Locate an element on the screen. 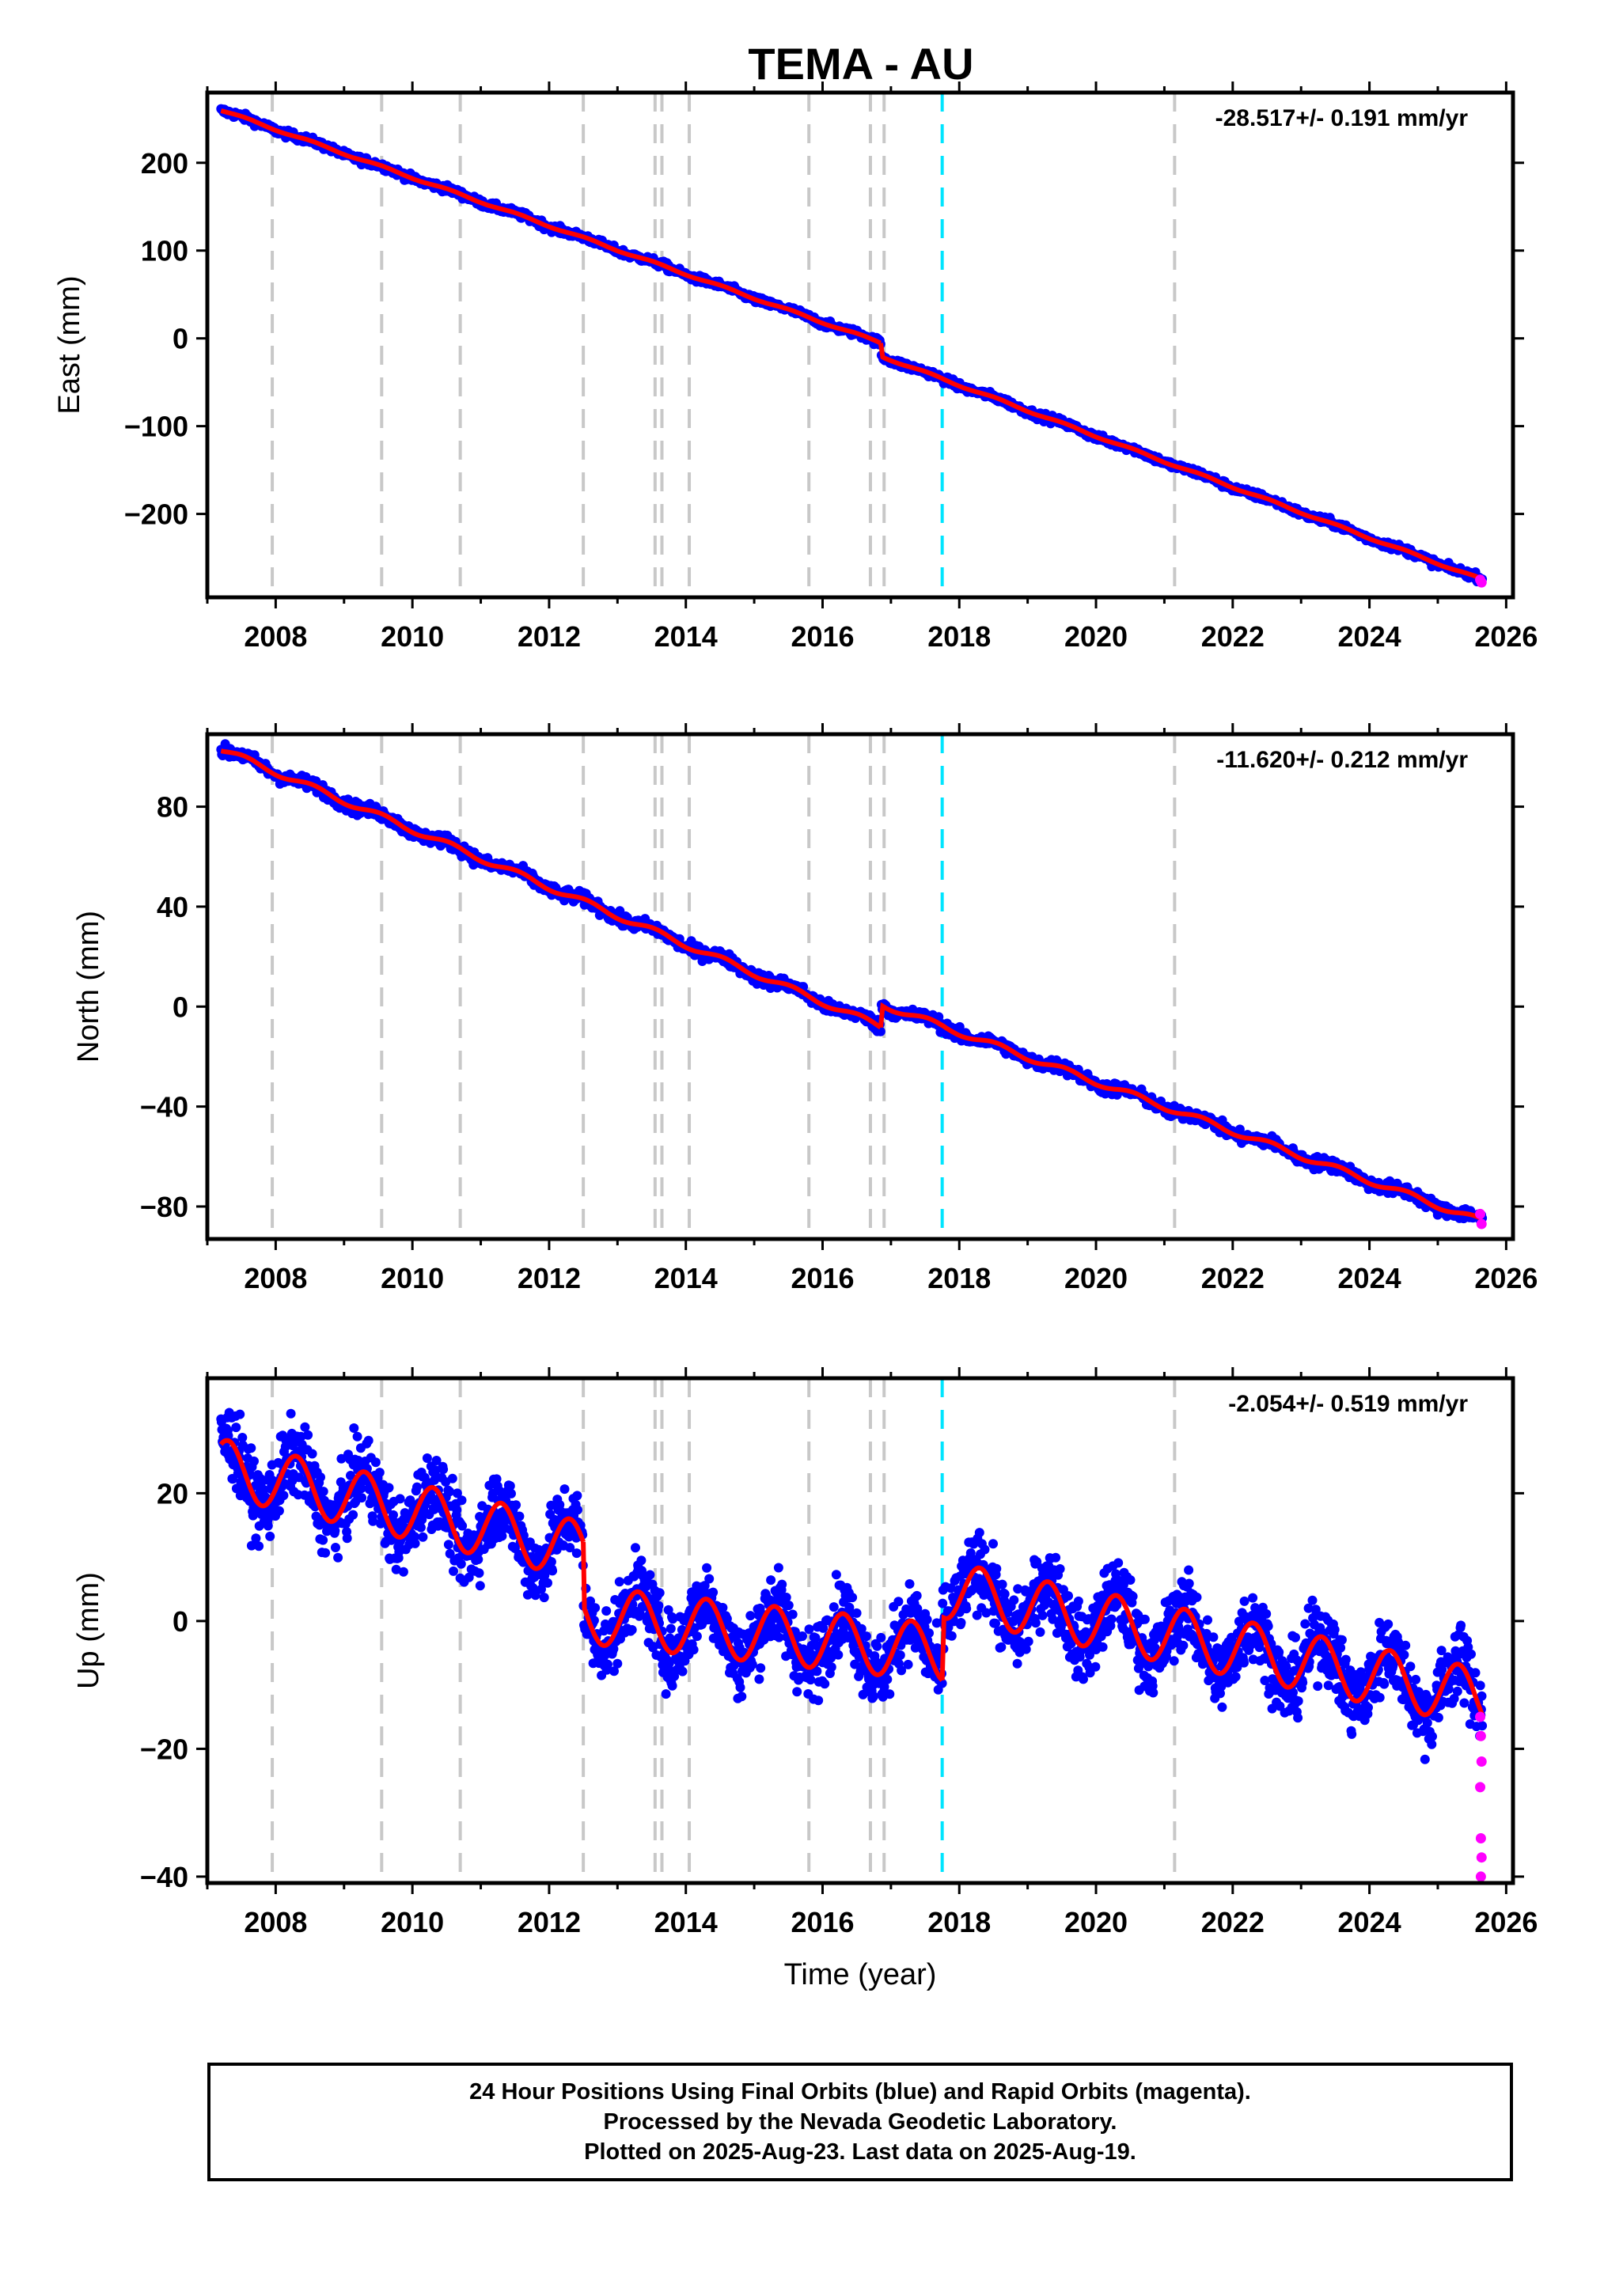 The height and width of the screenshot is (2296, 1604). y-tick-label: −40 is located at coordinates (164, 1107).